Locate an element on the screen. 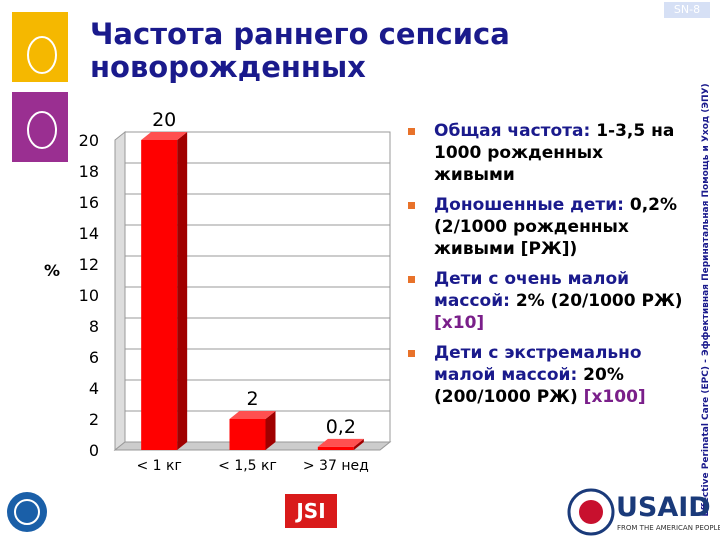  y-tick-label: 2 is located at coordinates (94, 419).